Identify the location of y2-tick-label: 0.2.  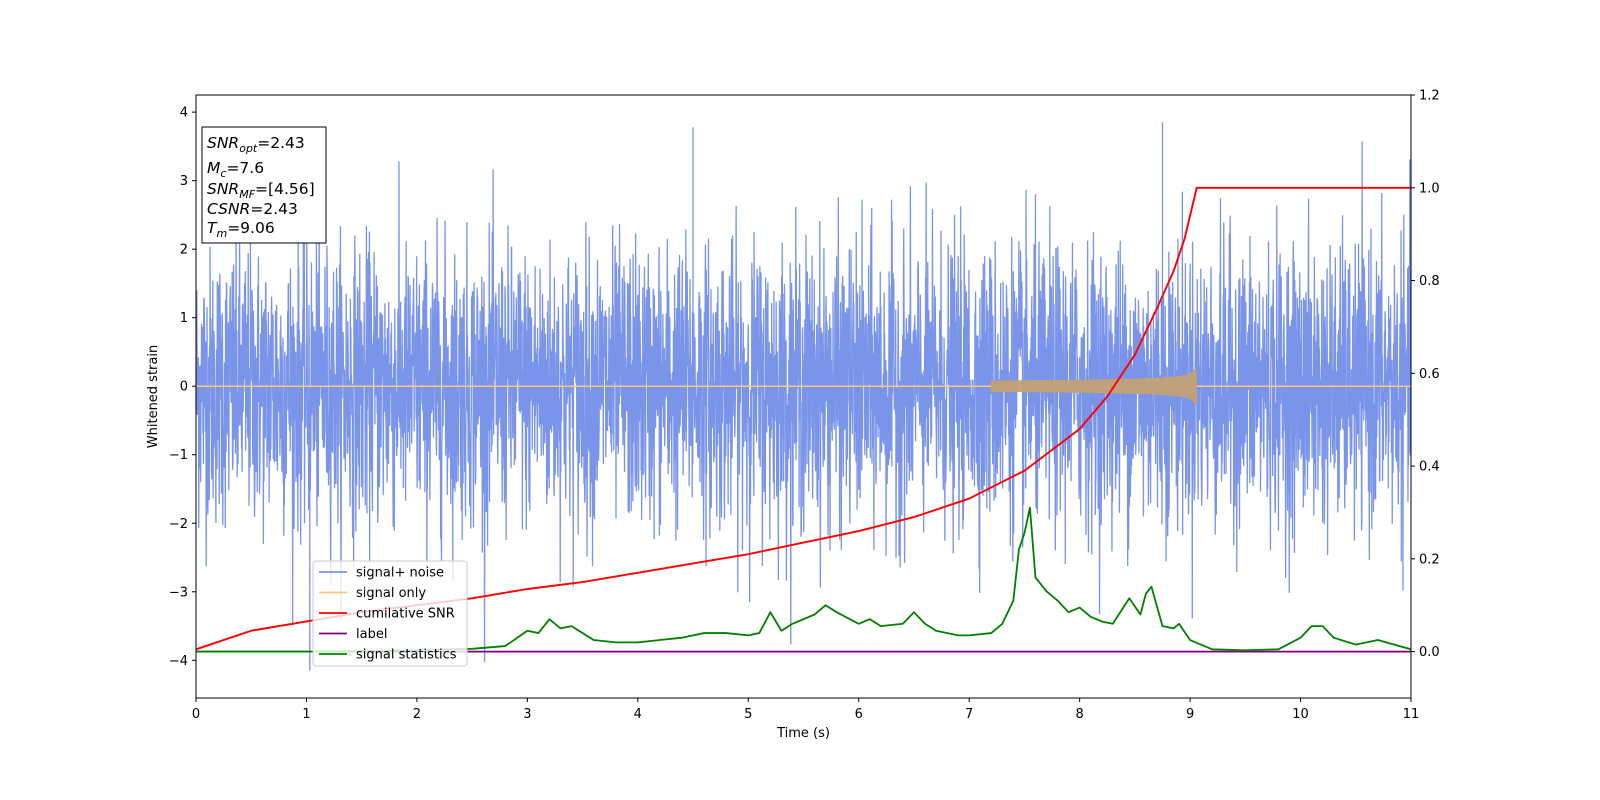
(1429, 559).